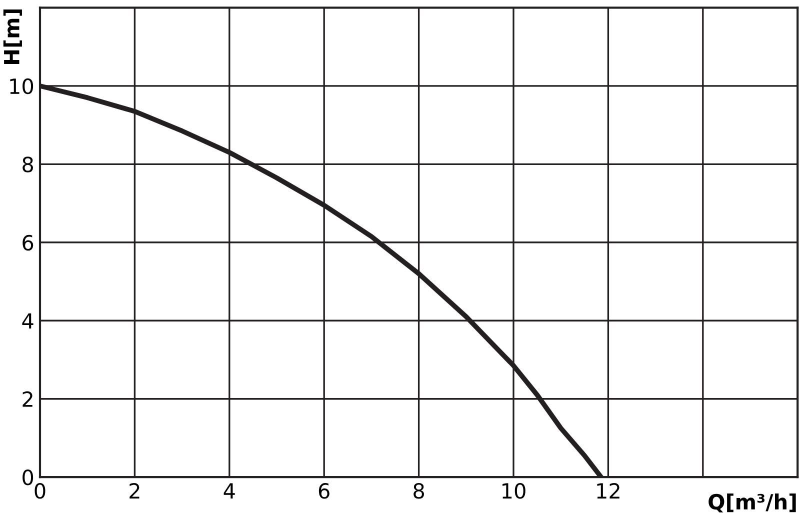 The image size is (800, 513). Describe the element at coordinates (135, 490) in the screenshot. I see `x-tick-label: 2` at that location.